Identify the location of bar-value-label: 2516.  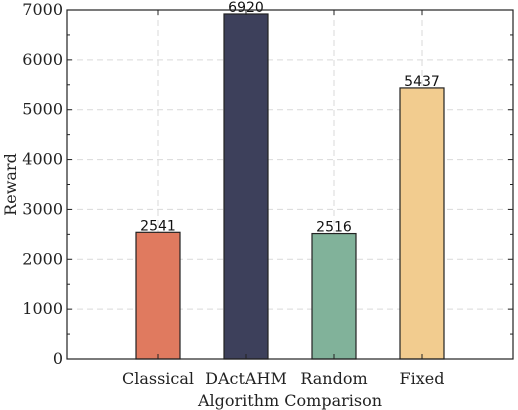
(334, 228).